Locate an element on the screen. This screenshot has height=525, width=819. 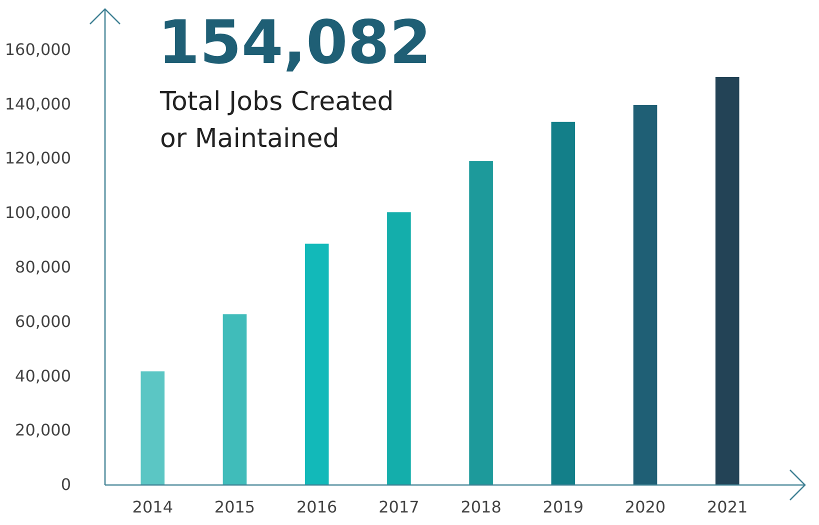
x-tick-label: 2018 is located at coordinates (481, 506).